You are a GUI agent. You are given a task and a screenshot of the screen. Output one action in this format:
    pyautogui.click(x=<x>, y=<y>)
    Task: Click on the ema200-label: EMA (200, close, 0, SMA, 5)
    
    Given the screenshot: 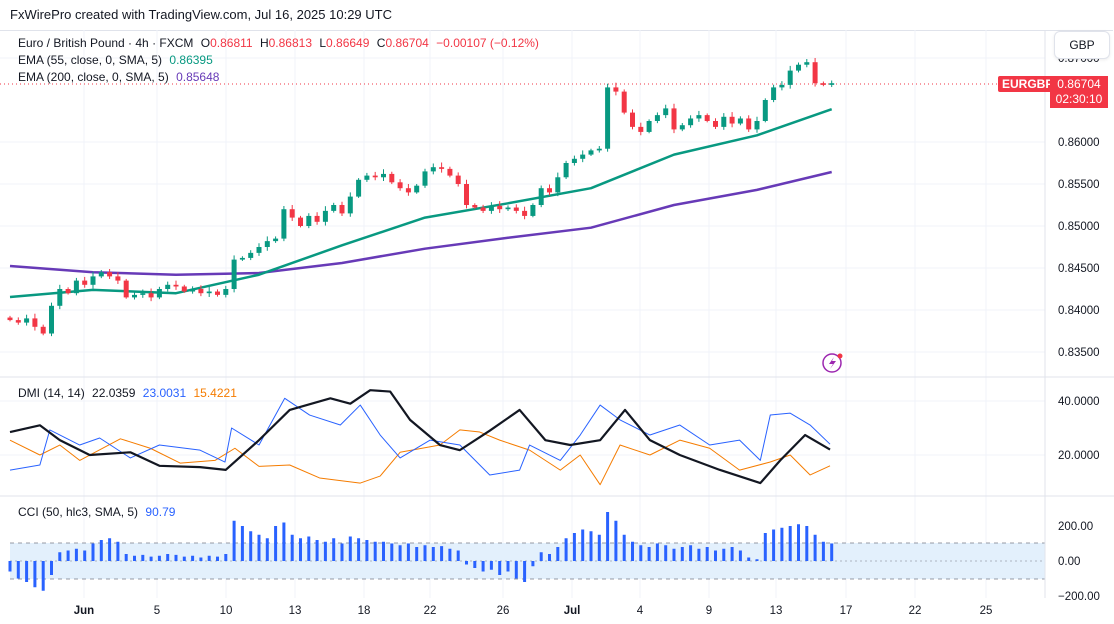 What is the action you would take?
    pyautogui.click(x=93, y=77)
    